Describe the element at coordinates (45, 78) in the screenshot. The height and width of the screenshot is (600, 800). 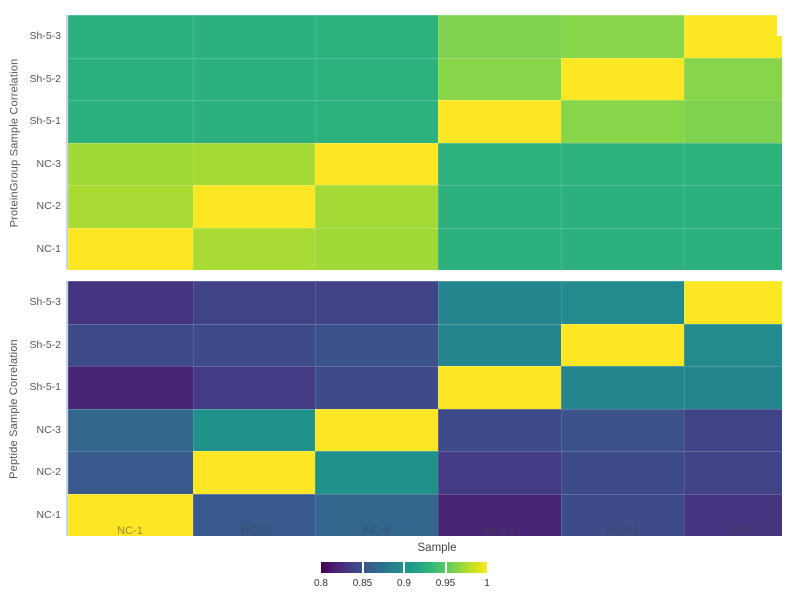
I see `y-tick-label: Sh-5-2` at that location.